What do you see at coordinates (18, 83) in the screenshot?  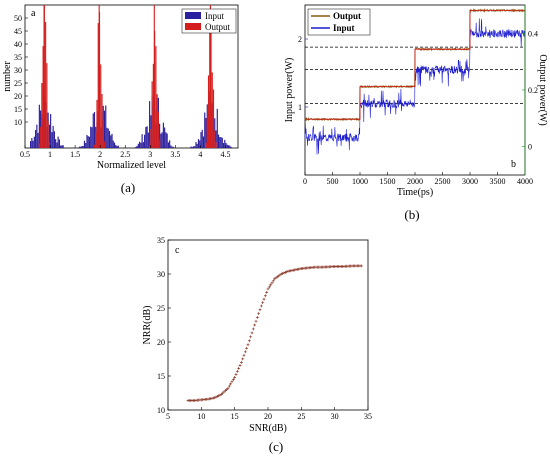 I see `y-tick-label: 25` at bounding box center [18, 83].